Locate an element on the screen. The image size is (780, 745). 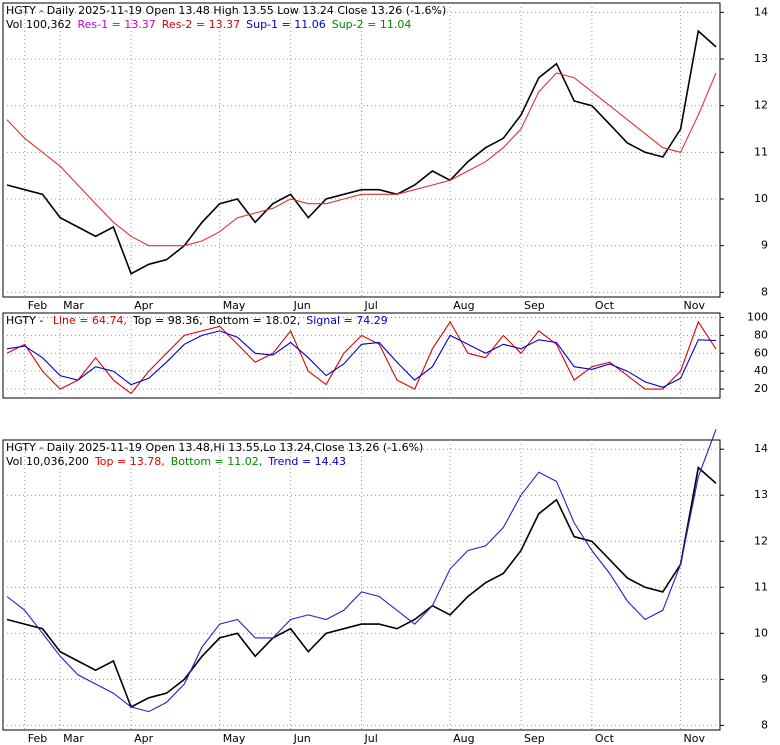
legend-text: Top = 13.78, is located at coordinates (129, 461).